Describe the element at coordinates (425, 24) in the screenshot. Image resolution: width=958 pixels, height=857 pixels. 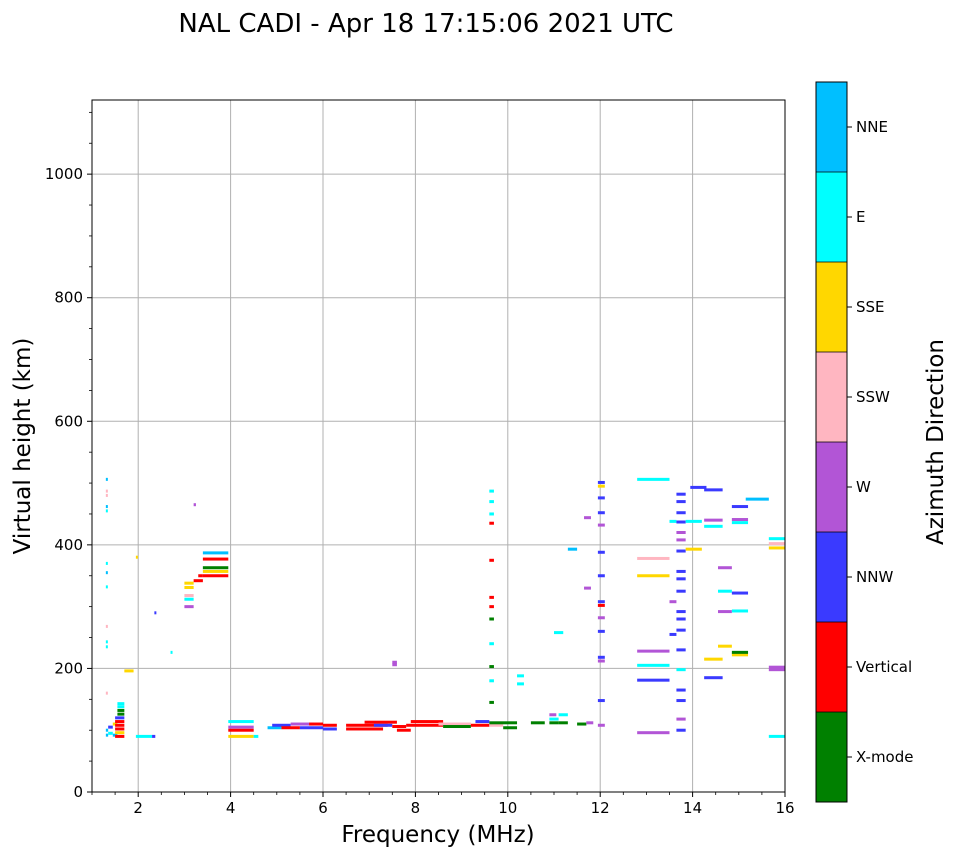
I see `chart-title: NAL CADI - Apr 18 17:15:06 2021 UTC` at that location.